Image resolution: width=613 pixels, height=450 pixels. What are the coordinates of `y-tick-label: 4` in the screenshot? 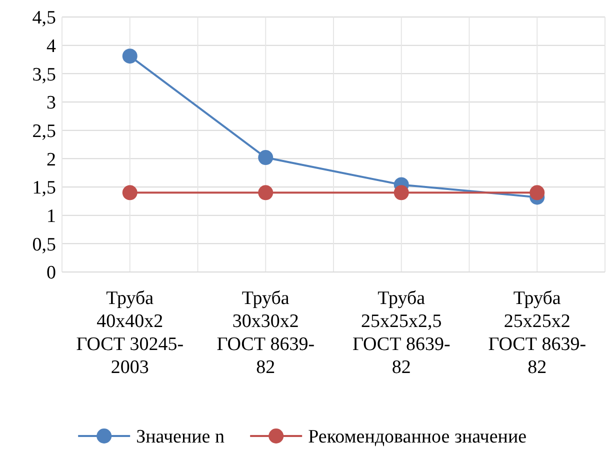 It's located at (51, 46).